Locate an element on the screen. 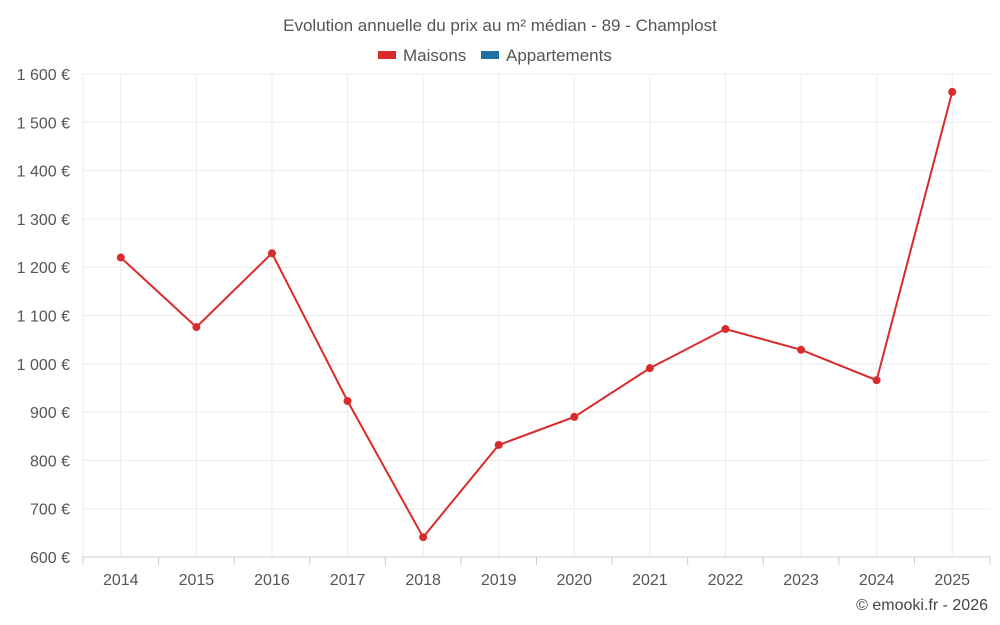 Image resolution: width=1000 pixels, height=625 pixels. legend-label-appartements: Appartements is located at coordinates (559, 55).